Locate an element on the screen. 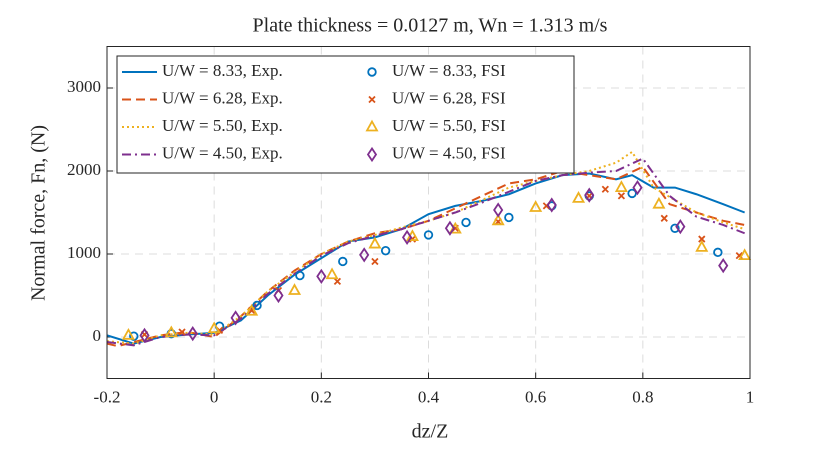 The image size is (830, 457). legend-label: U/W = 8.33, FSI is located at coordinates (449, 70).